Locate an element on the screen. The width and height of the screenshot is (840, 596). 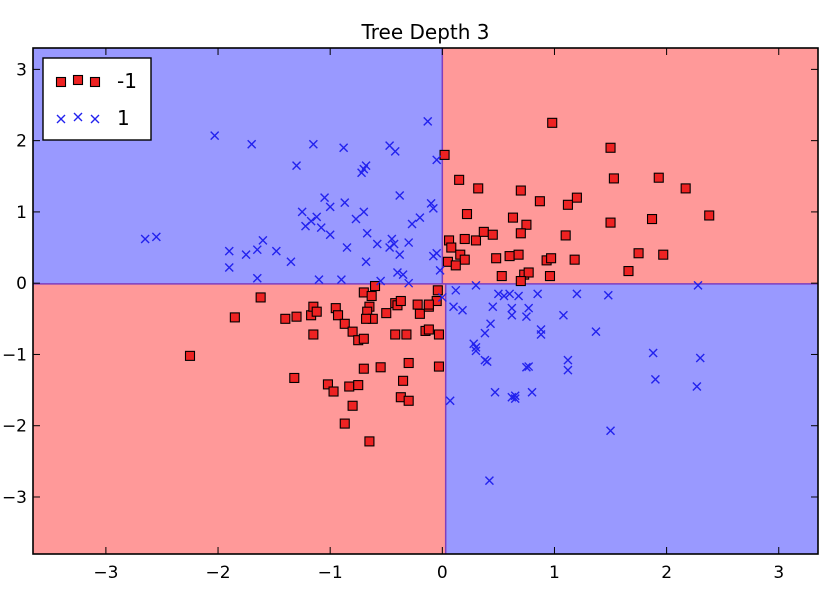
legend-label-negative: -1 is located at coordinates (127, 81).